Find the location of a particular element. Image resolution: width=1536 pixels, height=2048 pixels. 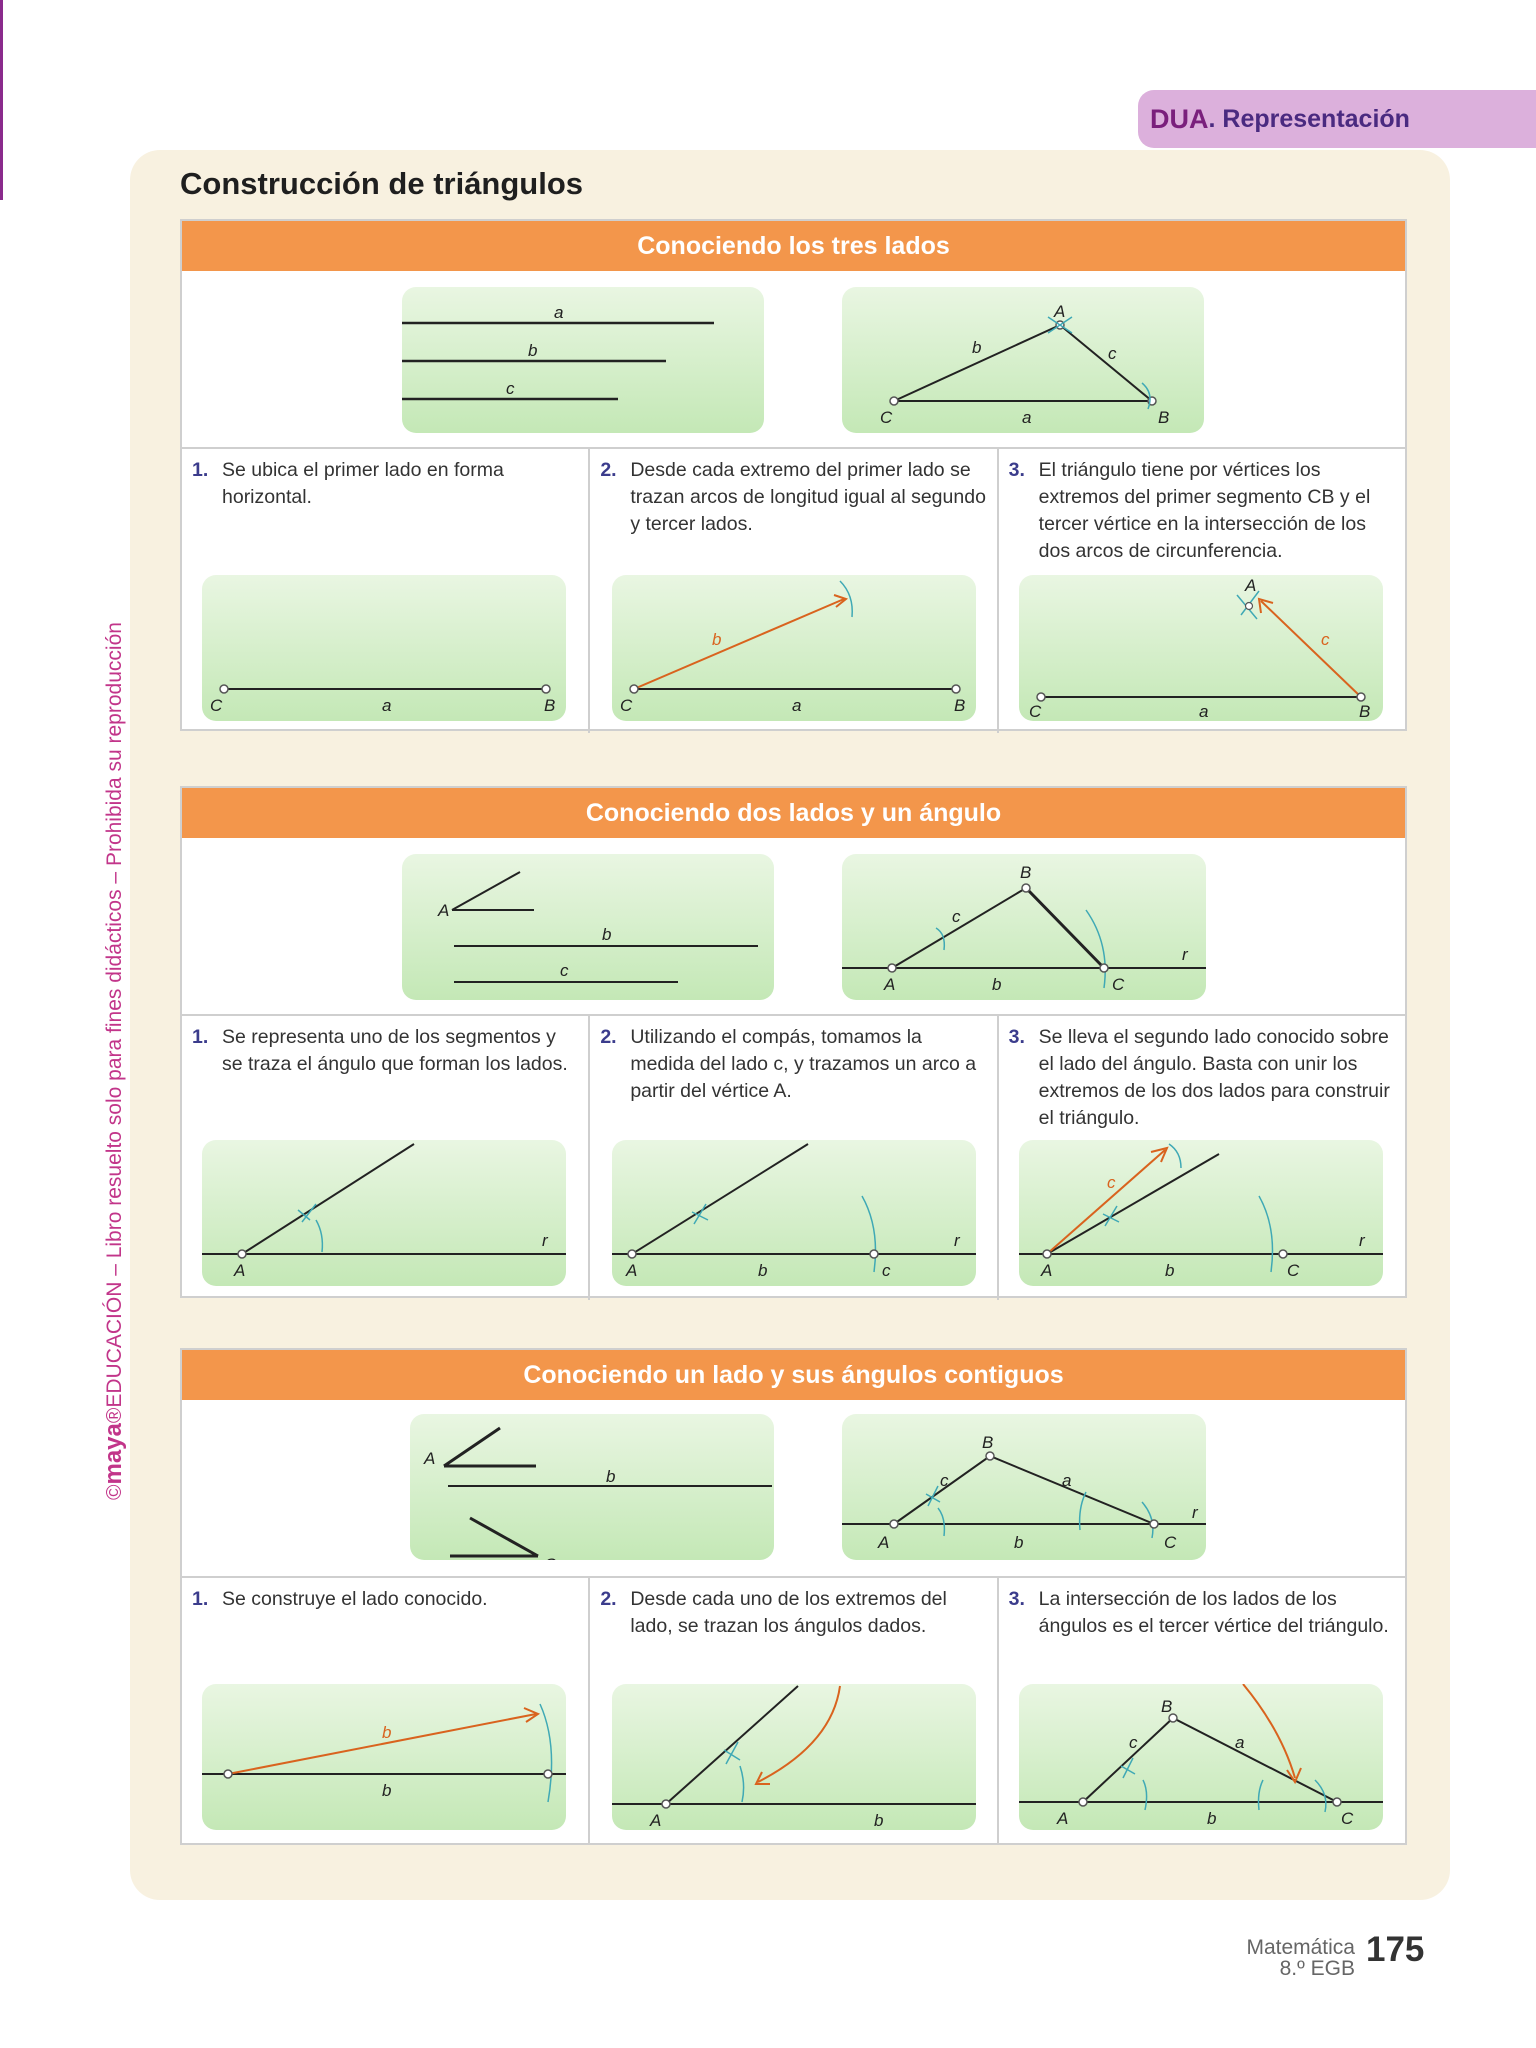

page-title: Construcción de triángulos is located at coordinates (382, 183).